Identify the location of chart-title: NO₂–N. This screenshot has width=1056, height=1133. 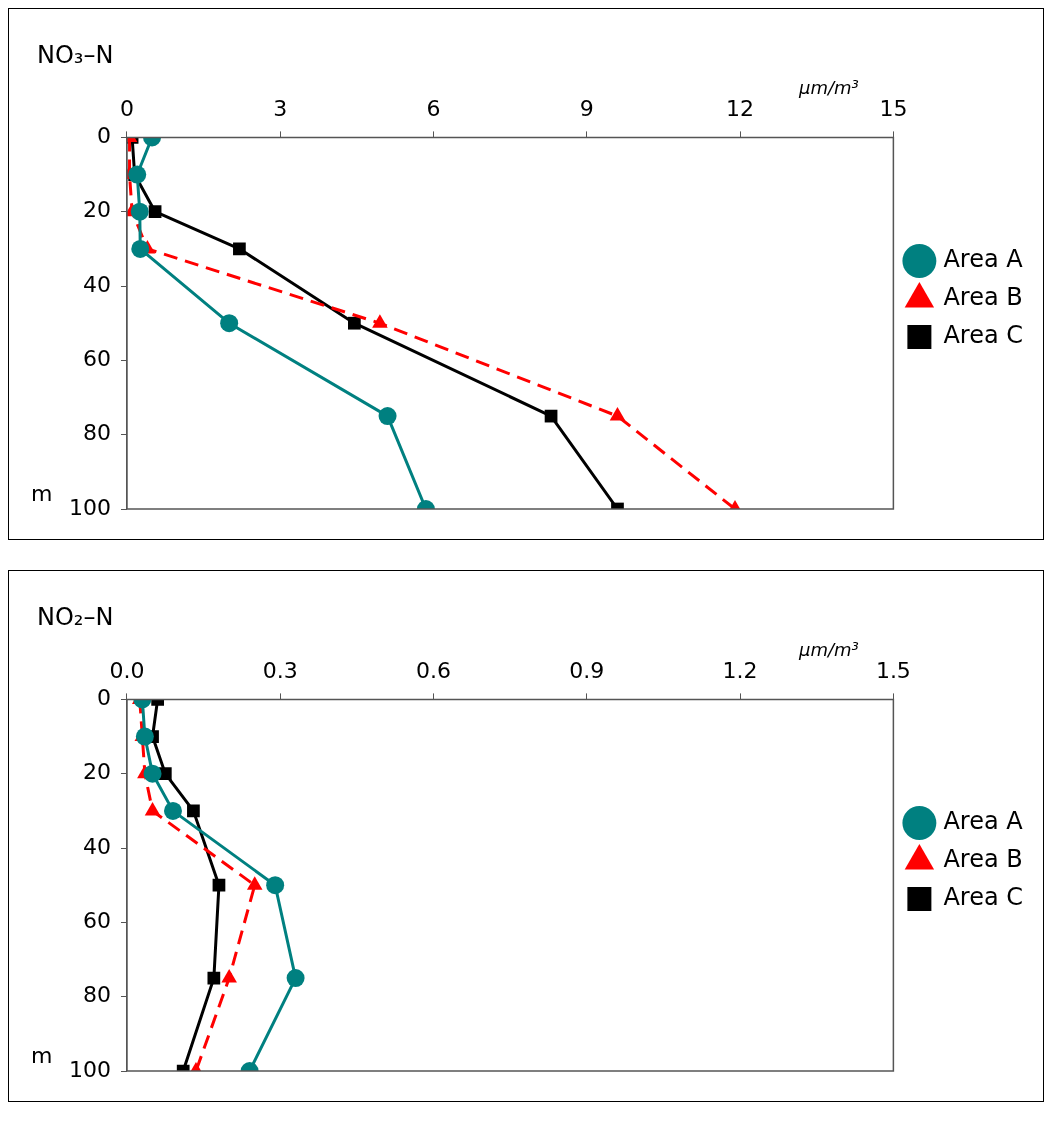
(75, 617).